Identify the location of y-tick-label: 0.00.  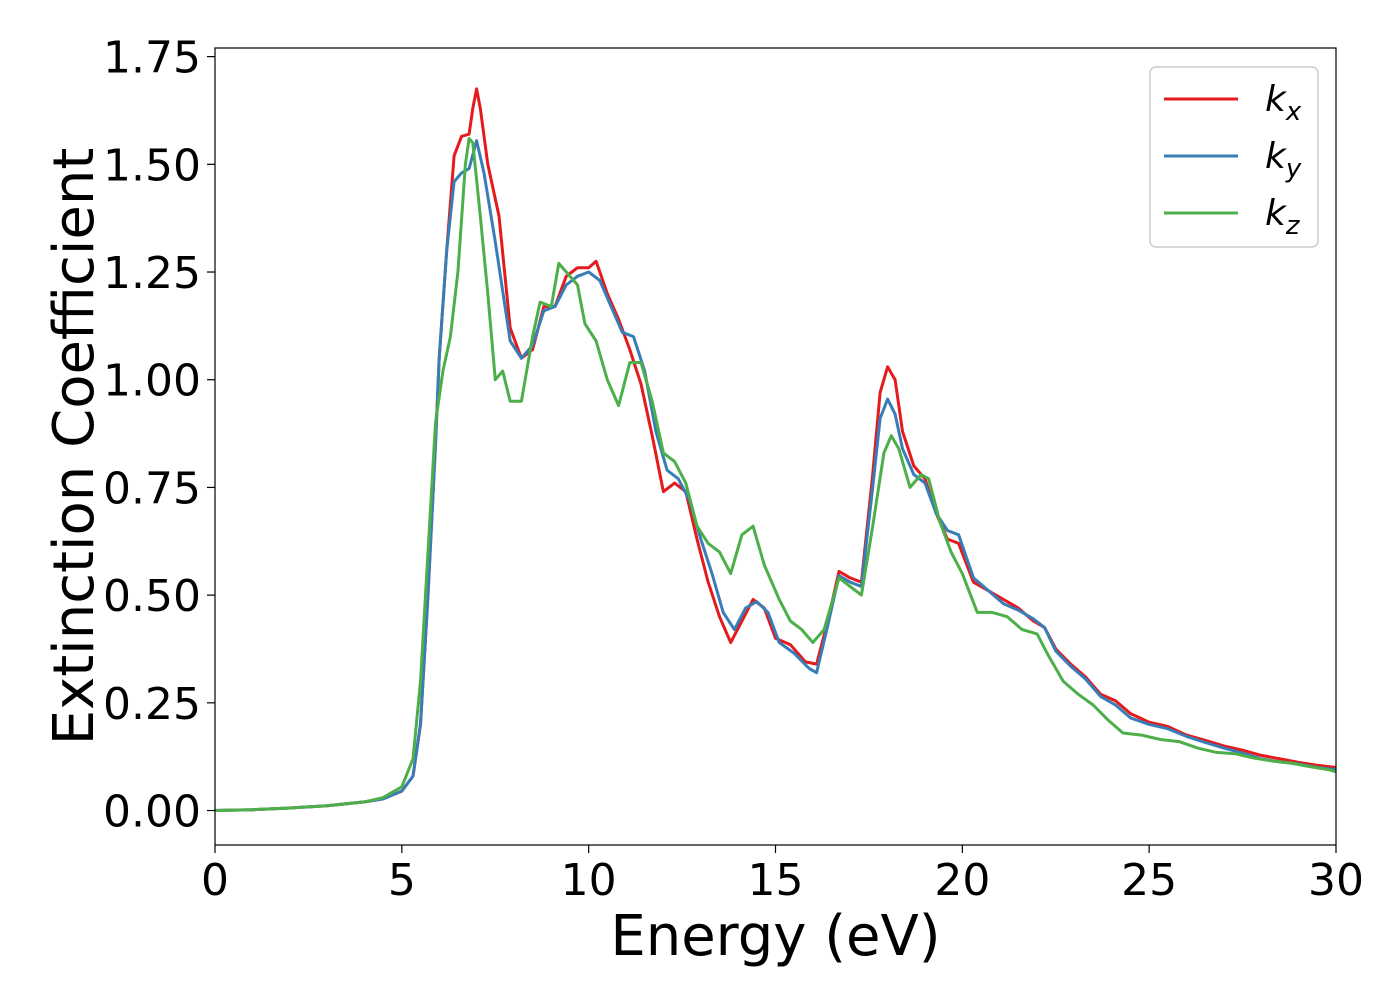
(152, 812).